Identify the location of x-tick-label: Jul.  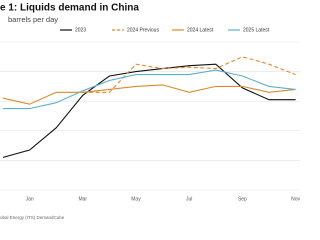
(189, 199).